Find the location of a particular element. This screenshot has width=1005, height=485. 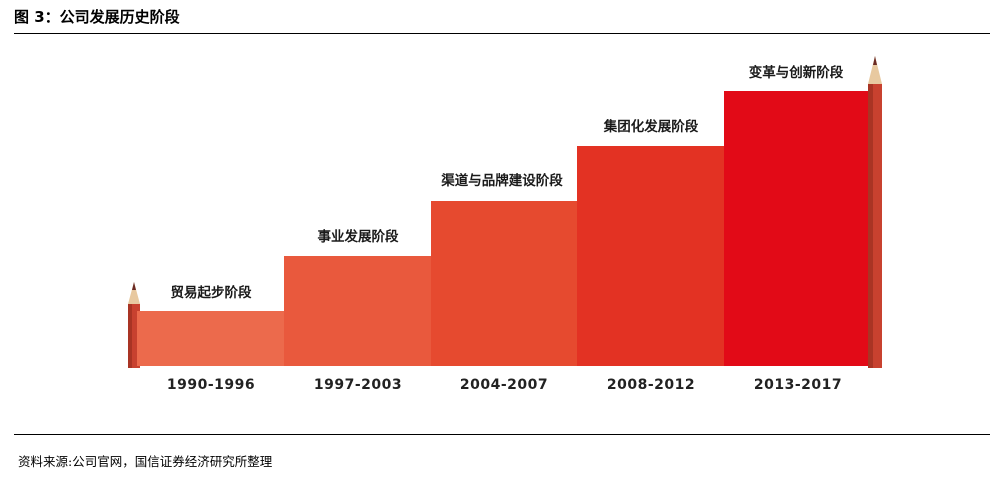

source-note: 资料来源:公司官网，国信证券经济研究所整理 is located at coordinates (145, 461).